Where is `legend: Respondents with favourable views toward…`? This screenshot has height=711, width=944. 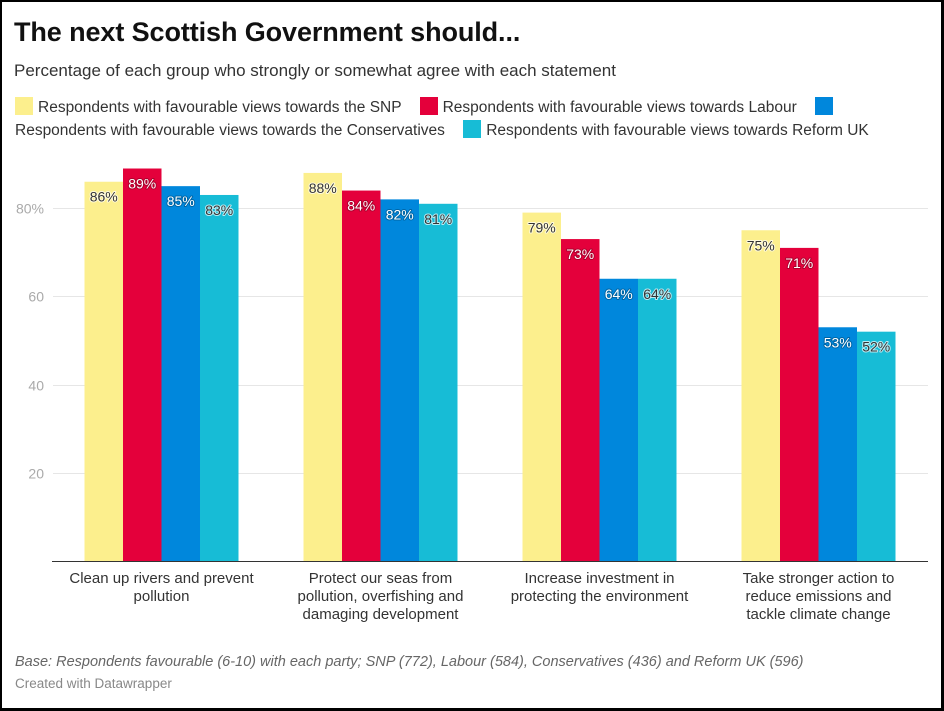 legend: Respondents with favourable views toward… is located at coordinates (471, 119).